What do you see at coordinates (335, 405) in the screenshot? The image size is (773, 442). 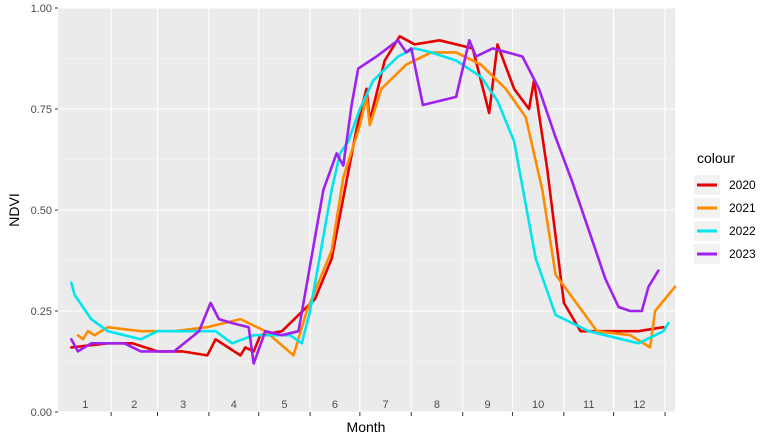 I see `month-label: 6` at bounding box center [335, 405].